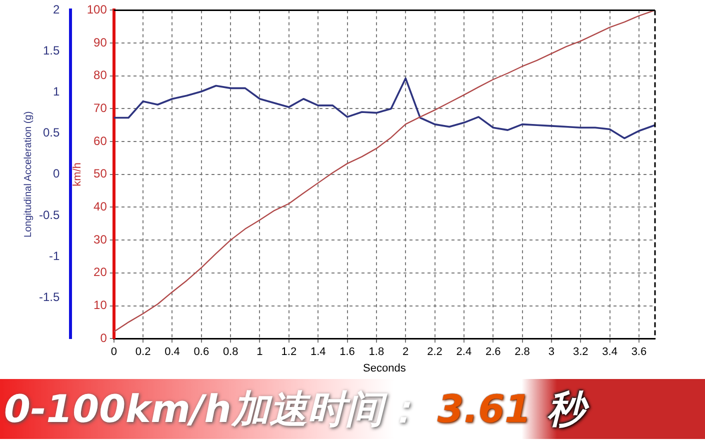 The image size is (705, 445). What do you see at coordinates (384, 368) in the screenshot?
I see `x-axis-title: Seconds` at bounding box center [384, 368].